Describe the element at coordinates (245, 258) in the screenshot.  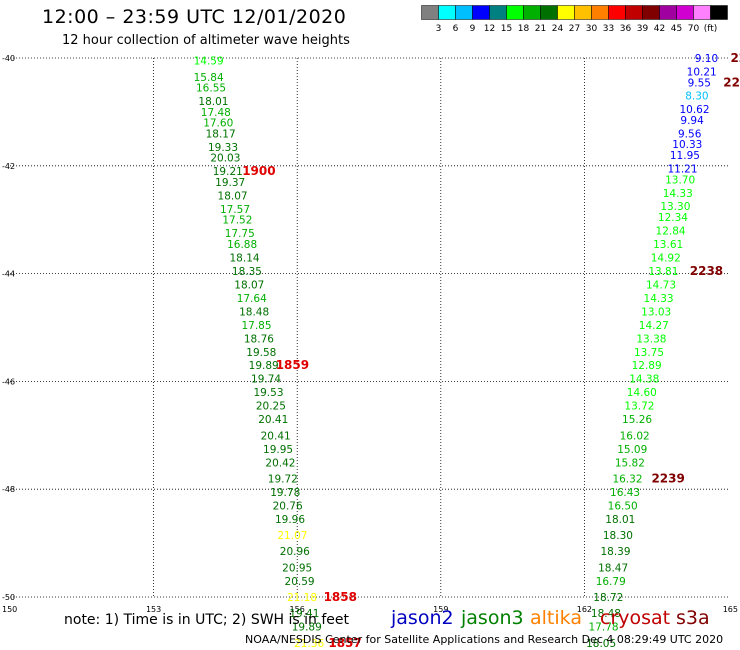
I see `wave-height-value: 18.14` at that location.